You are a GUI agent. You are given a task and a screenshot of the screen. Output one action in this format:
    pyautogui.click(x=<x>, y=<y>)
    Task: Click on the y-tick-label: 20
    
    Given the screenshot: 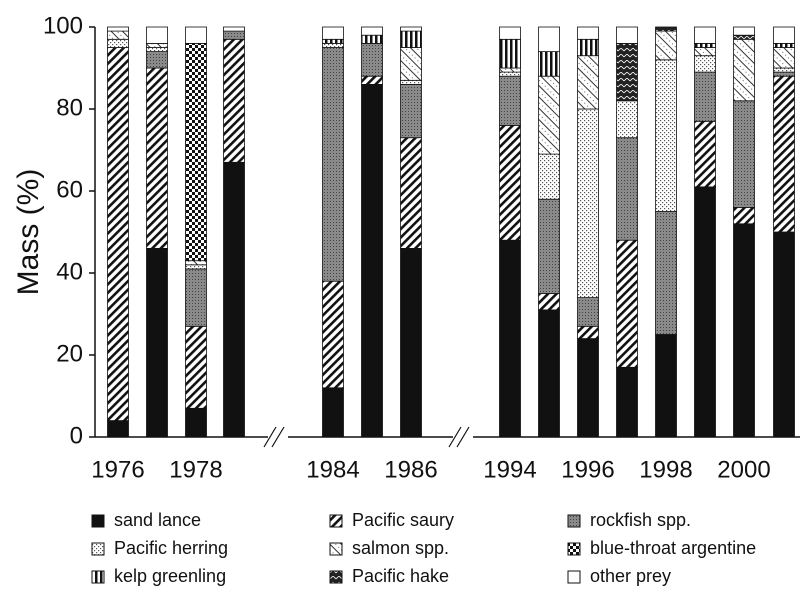 What is the action you would take?
    pyautogui.click(x=69, y=353)
    